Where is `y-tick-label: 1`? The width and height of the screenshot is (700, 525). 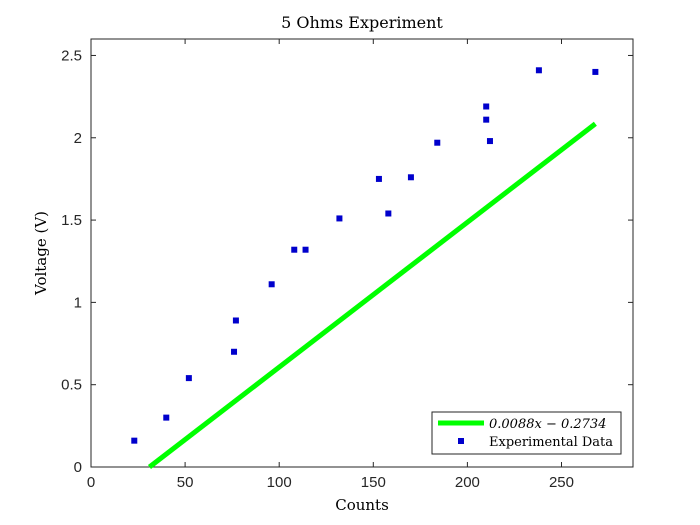 y-tick-label: 1 is located at coordinates (78, 302).